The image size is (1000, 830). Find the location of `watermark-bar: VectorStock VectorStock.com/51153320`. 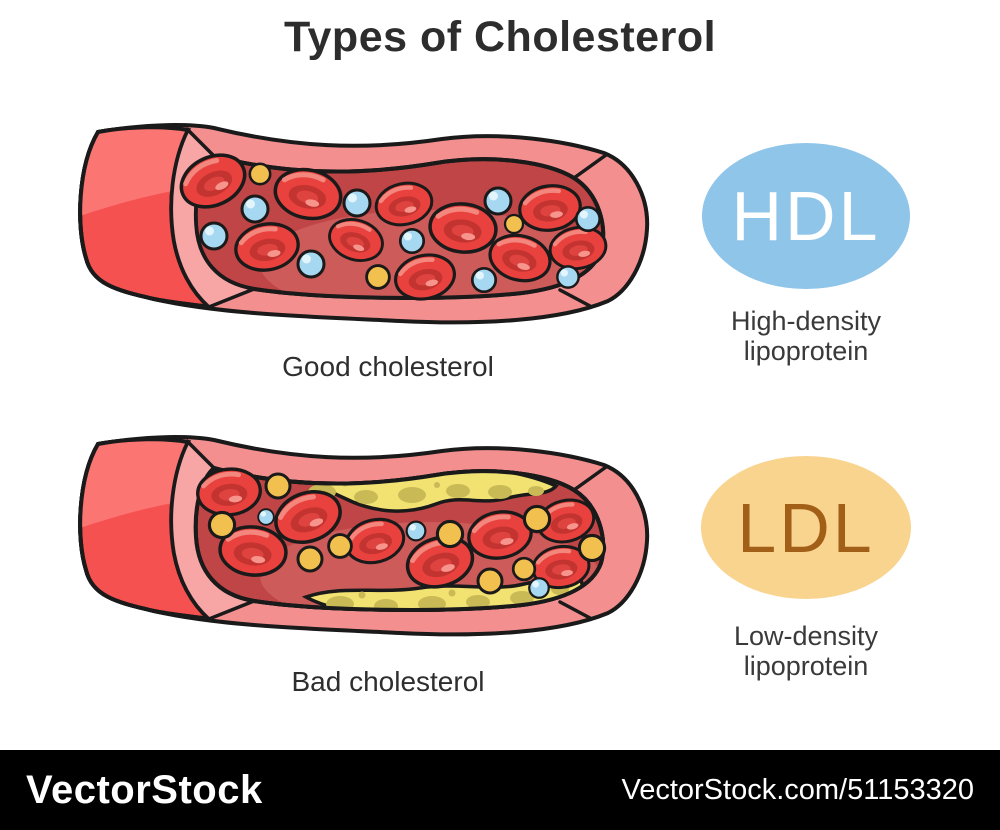

watermark-bar: VectorStock VectorStock.com/51153320 is located at coordinates (500, 790).